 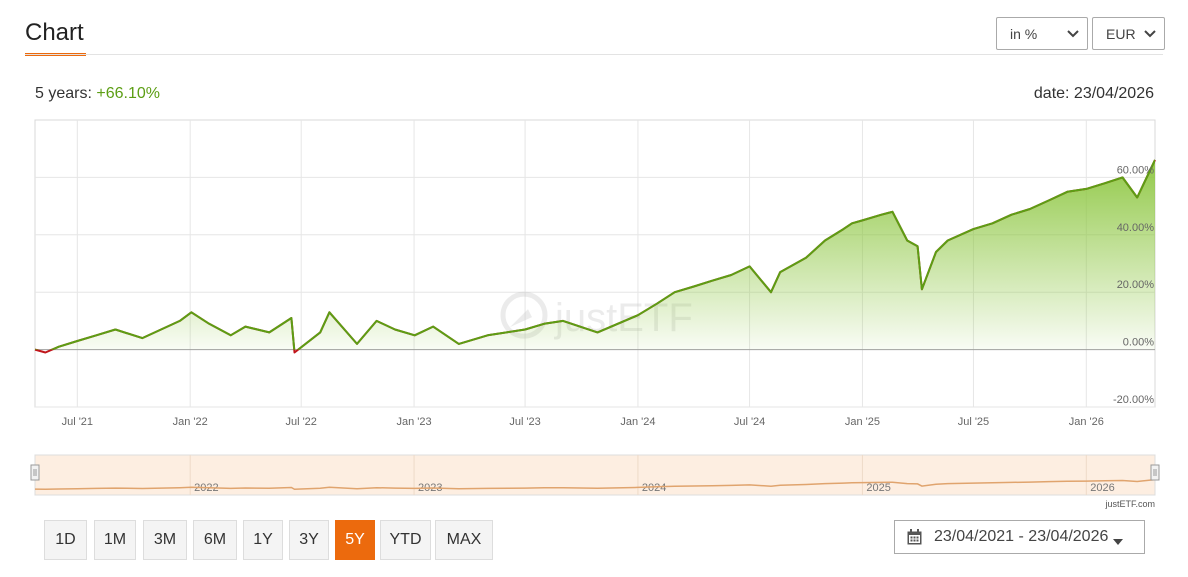 What do you see at coordinates (1136, 170) in the screenshot?
I see `y-tick-label: 60.00%` at bounding box center [1136, 170].